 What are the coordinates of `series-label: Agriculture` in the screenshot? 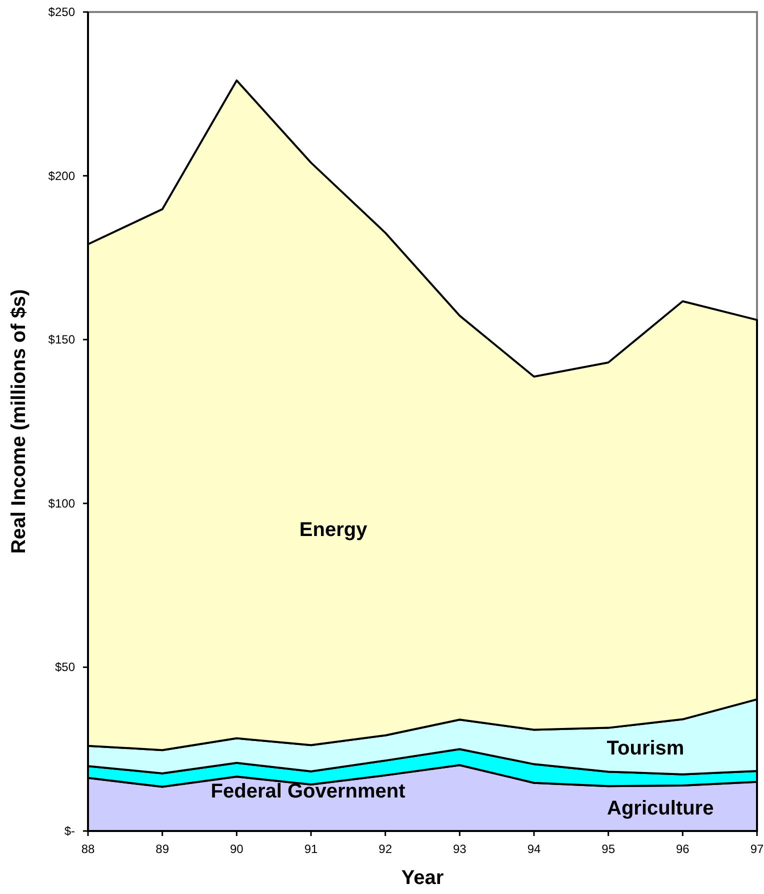 It's located at (660, 808).